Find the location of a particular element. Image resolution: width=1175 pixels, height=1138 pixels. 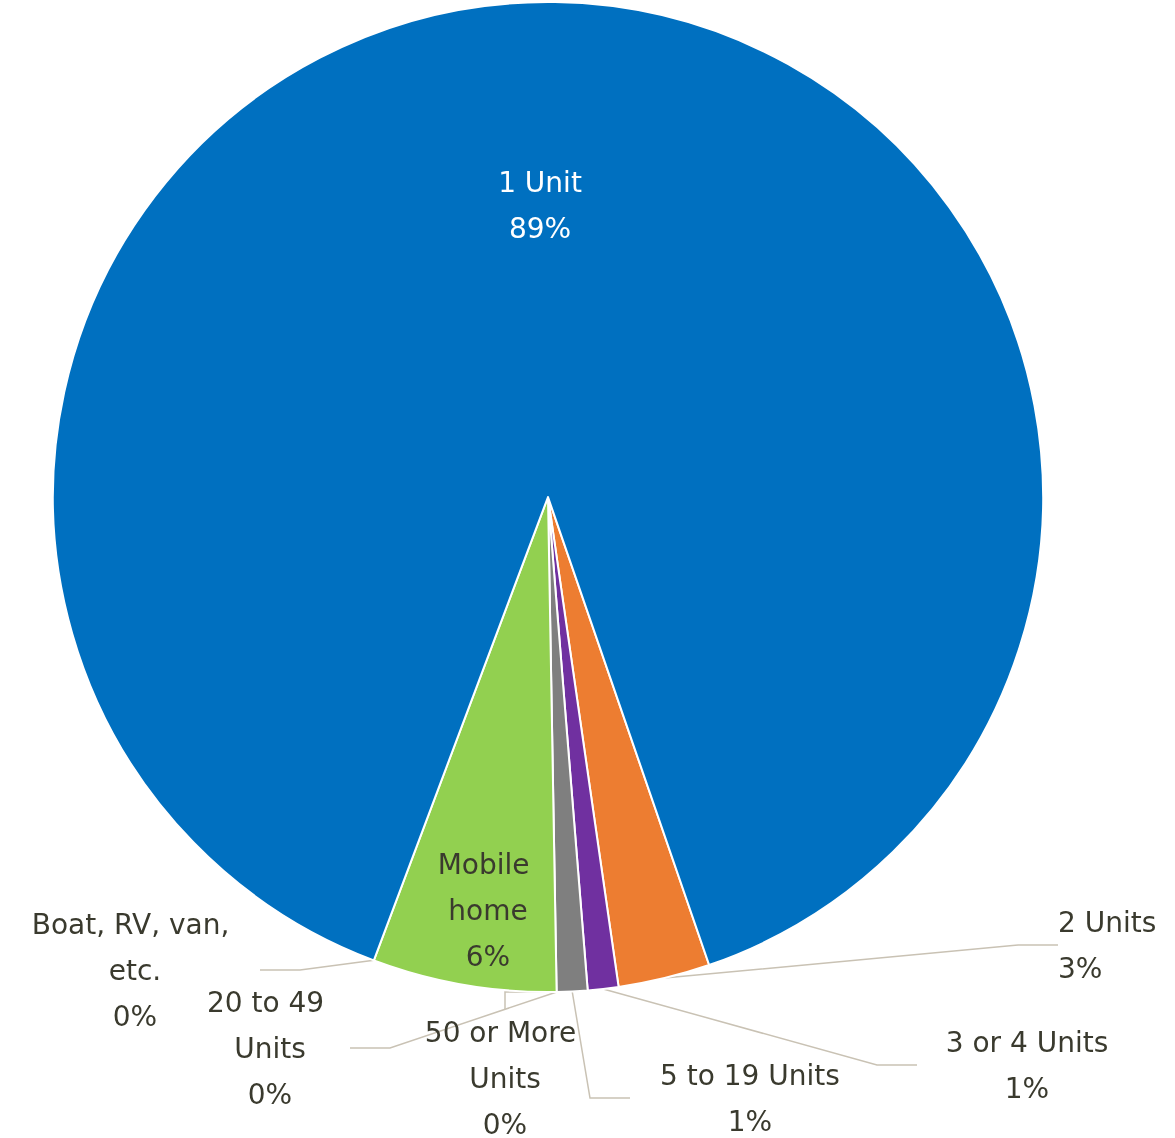

slice-label: 3 or 4 Units is located at coordinates (1027, 1042).